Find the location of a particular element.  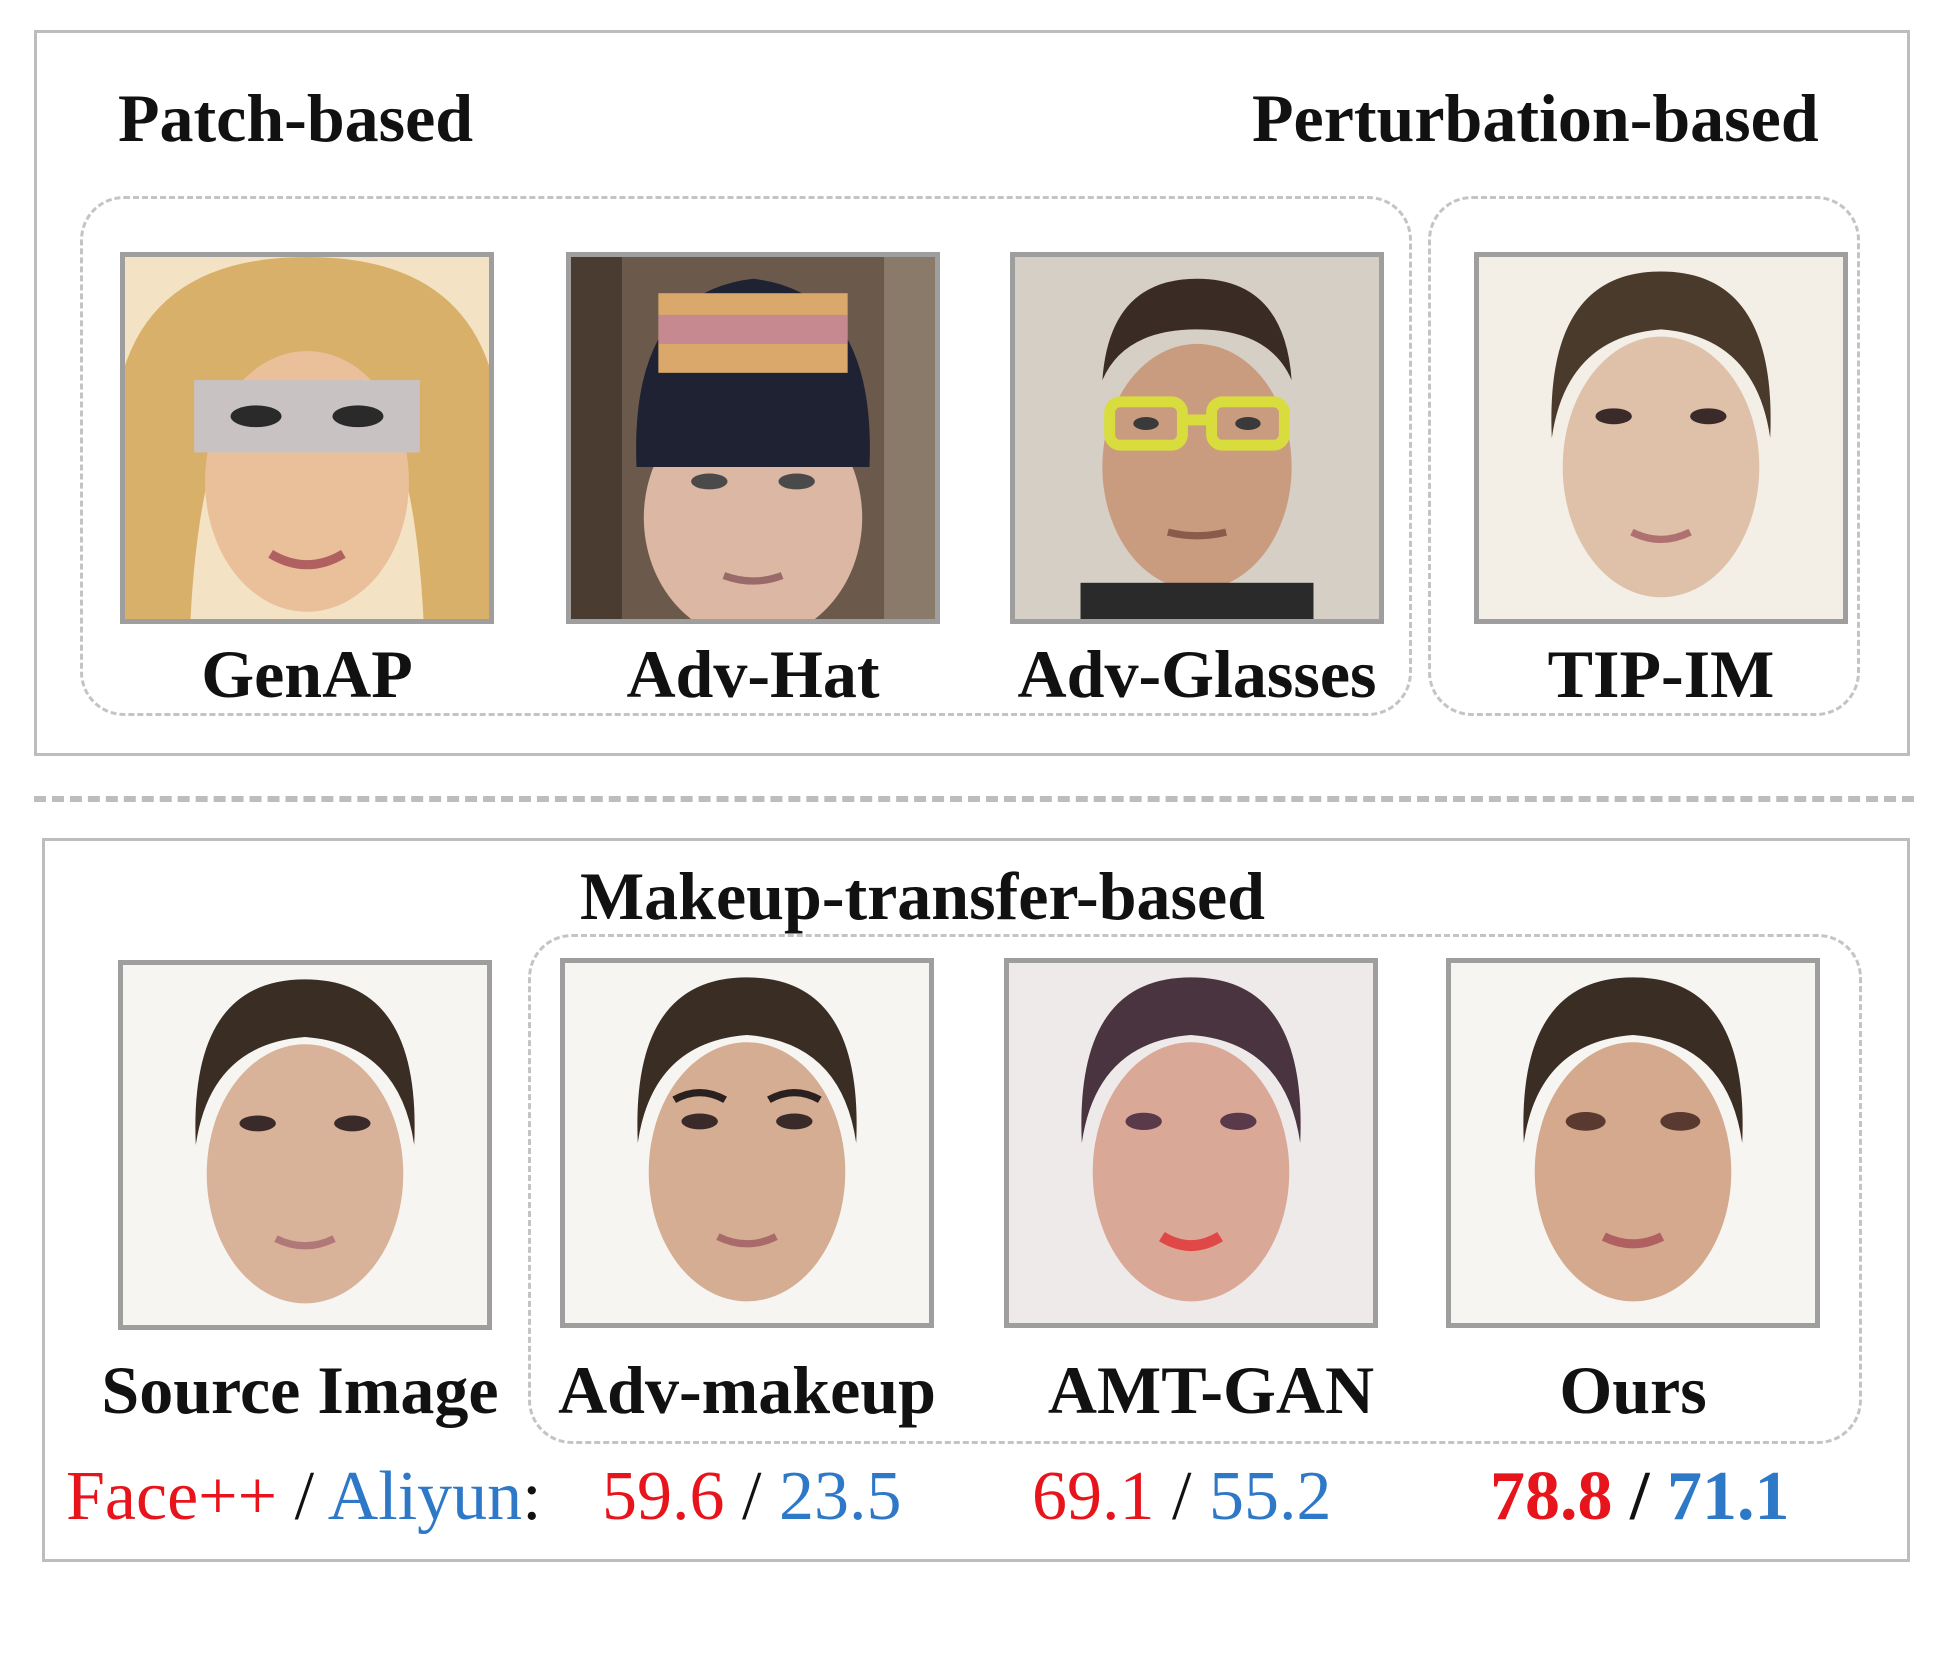

source-image-label: Source Image is located at coordinates (300, 1390).